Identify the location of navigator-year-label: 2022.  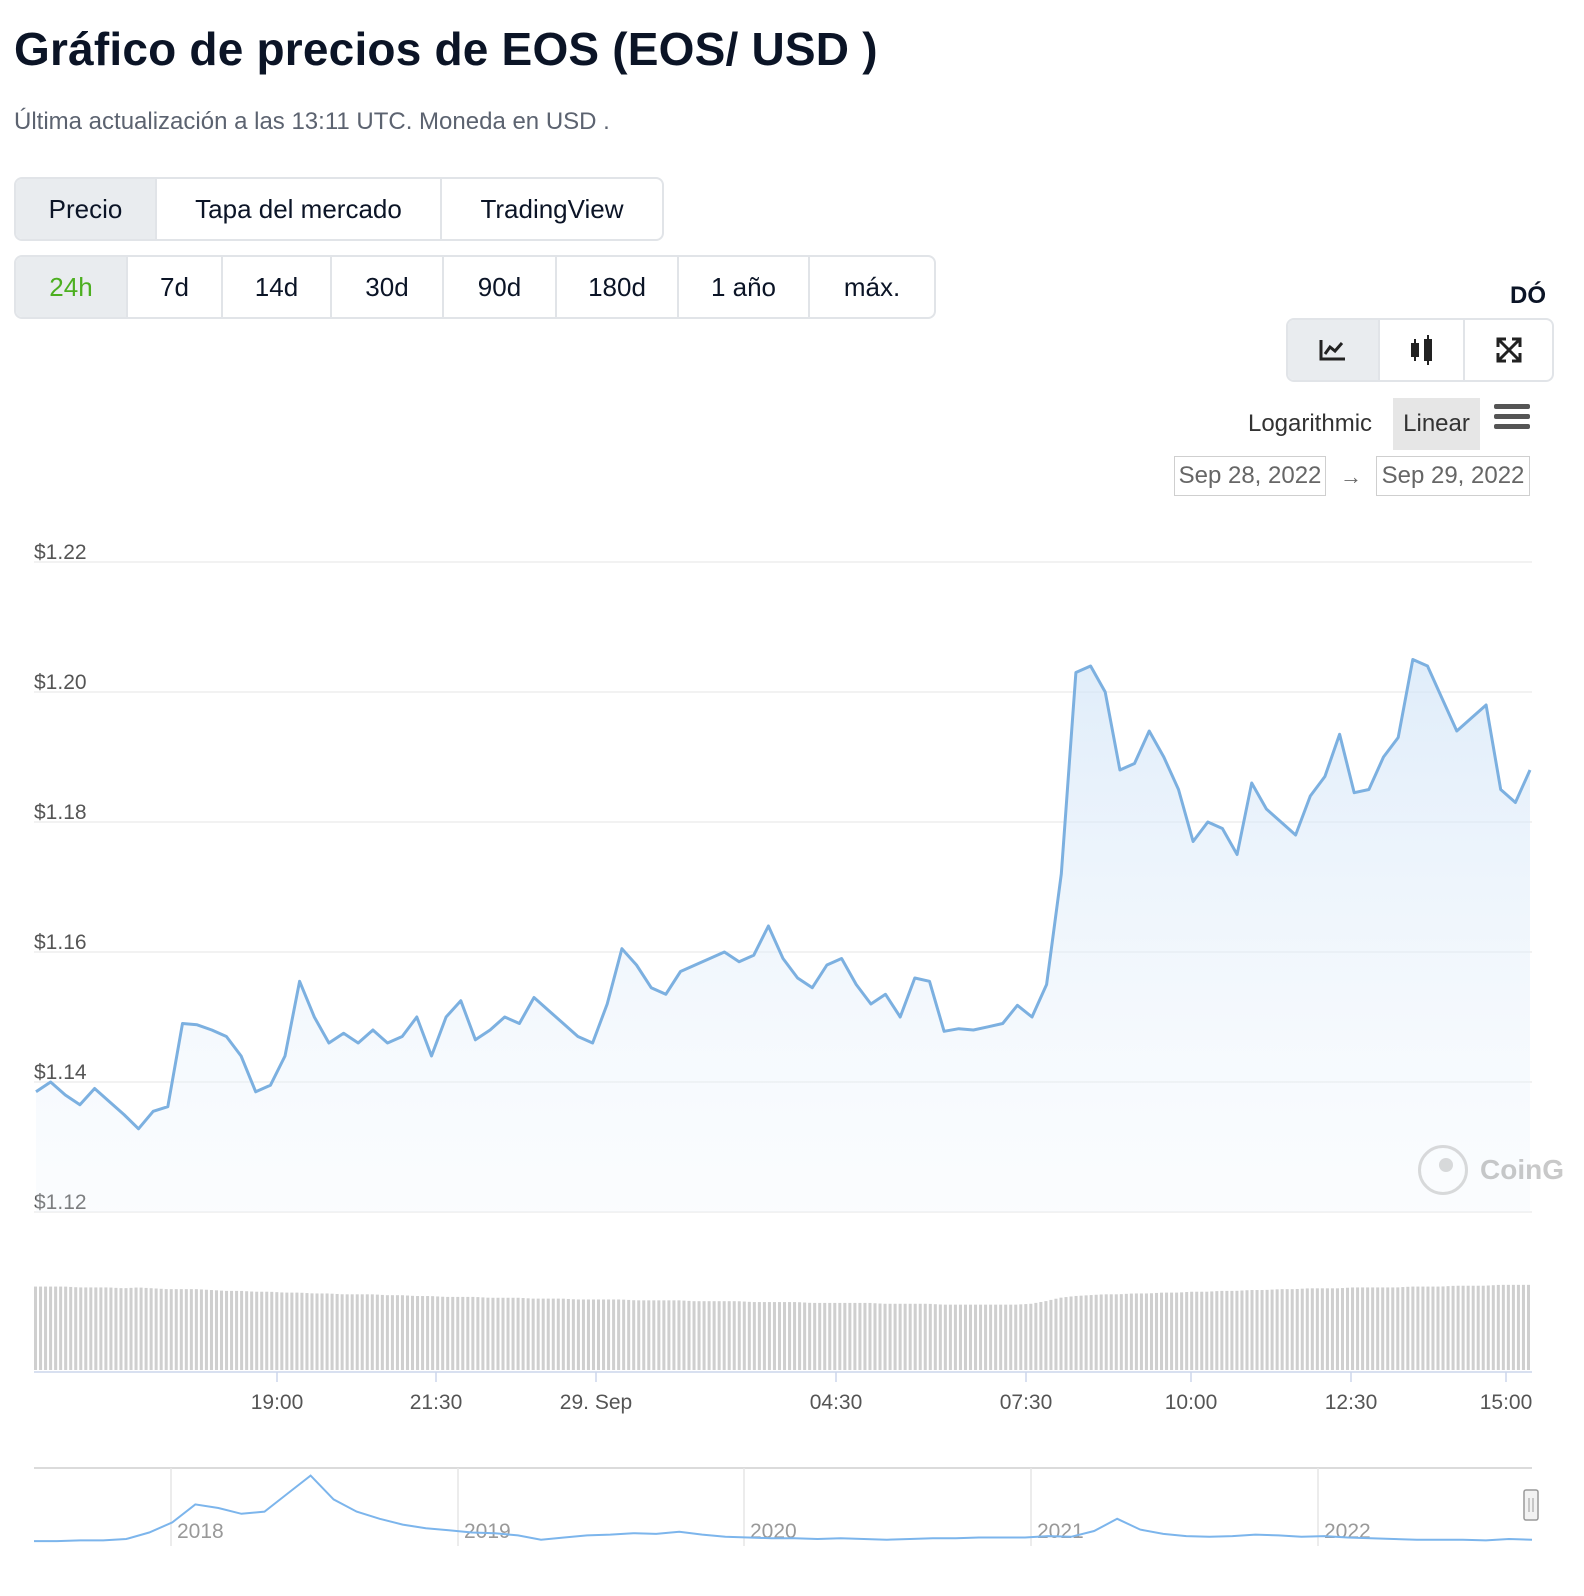
(1347, 1531).